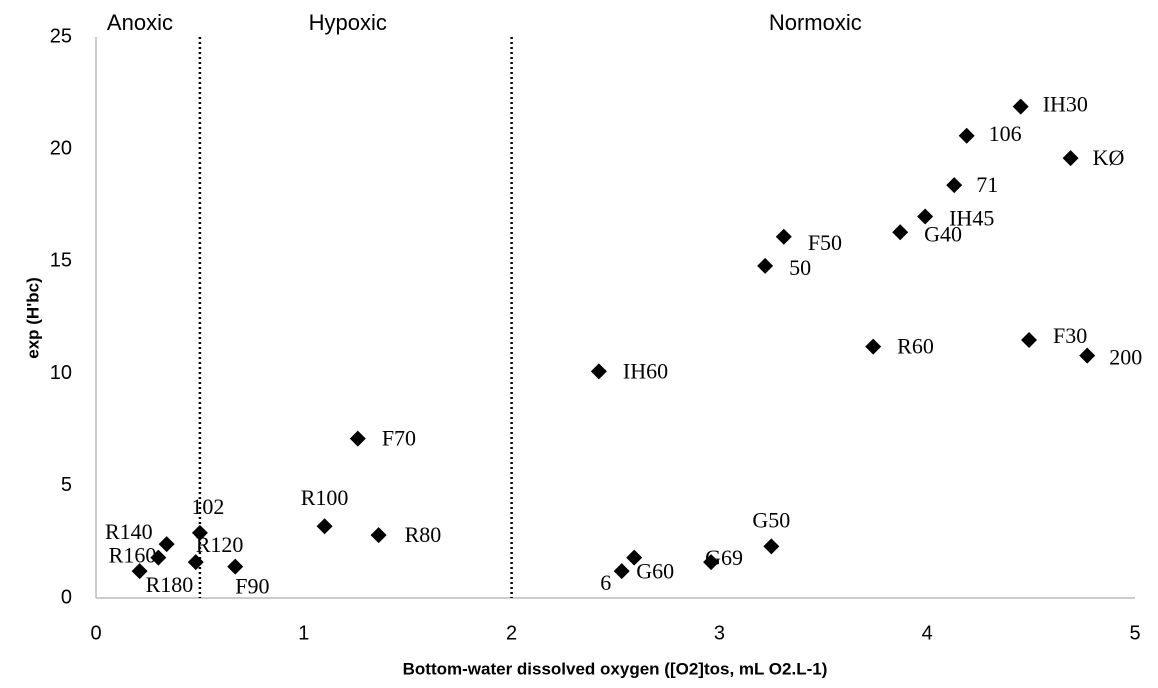 The width and height of the screenshot is (1158, 688). What do you see at coordinates (987, 184) in the screenshot?
I see `point-label: 71` at bounding box center [987, 184].